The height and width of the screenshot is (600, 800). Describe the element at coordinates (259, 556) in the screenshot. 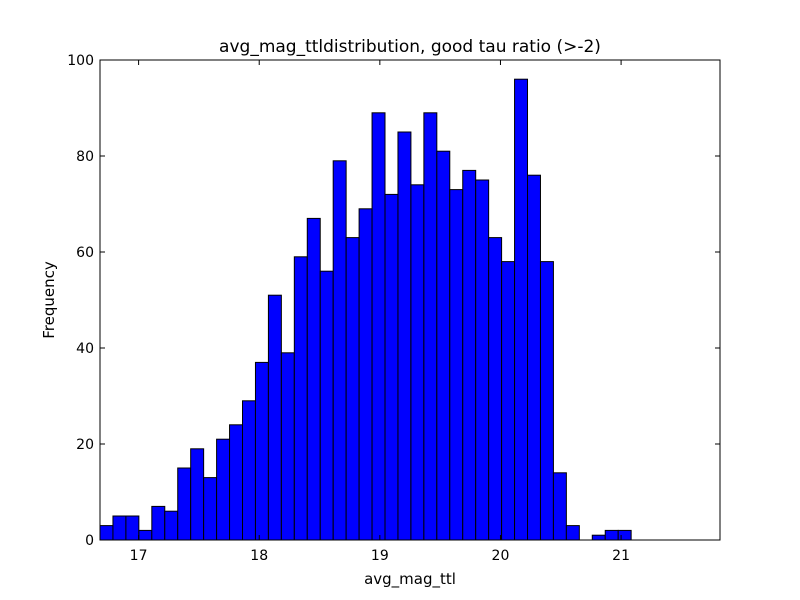

I see `x-tick-label: 18` at that location.